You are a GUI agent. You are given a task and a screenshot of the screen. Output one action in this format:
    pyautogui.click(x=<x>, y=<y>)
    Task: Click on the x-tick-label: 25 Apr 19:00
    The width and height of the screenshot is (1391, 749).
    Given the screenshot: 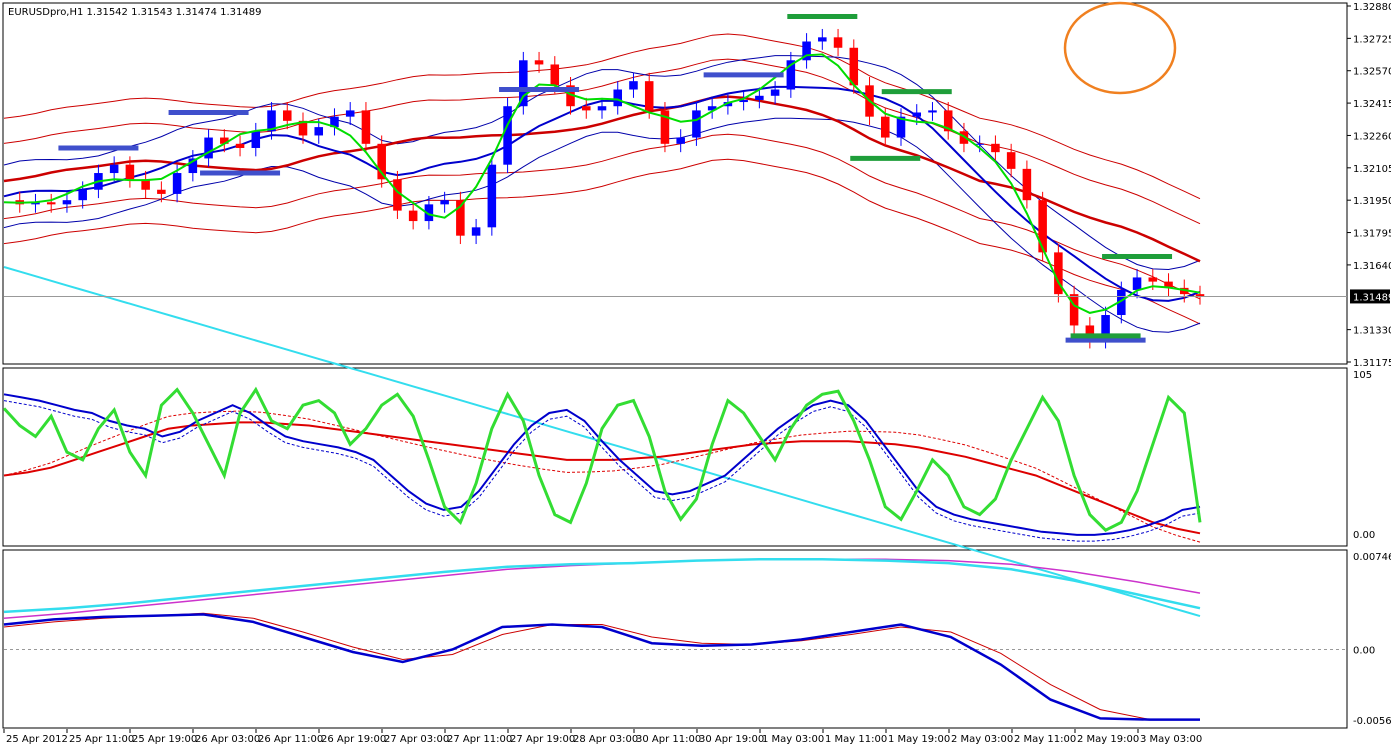 What is the action you would take?
    pyautogui.click(x=164, y=739)
    